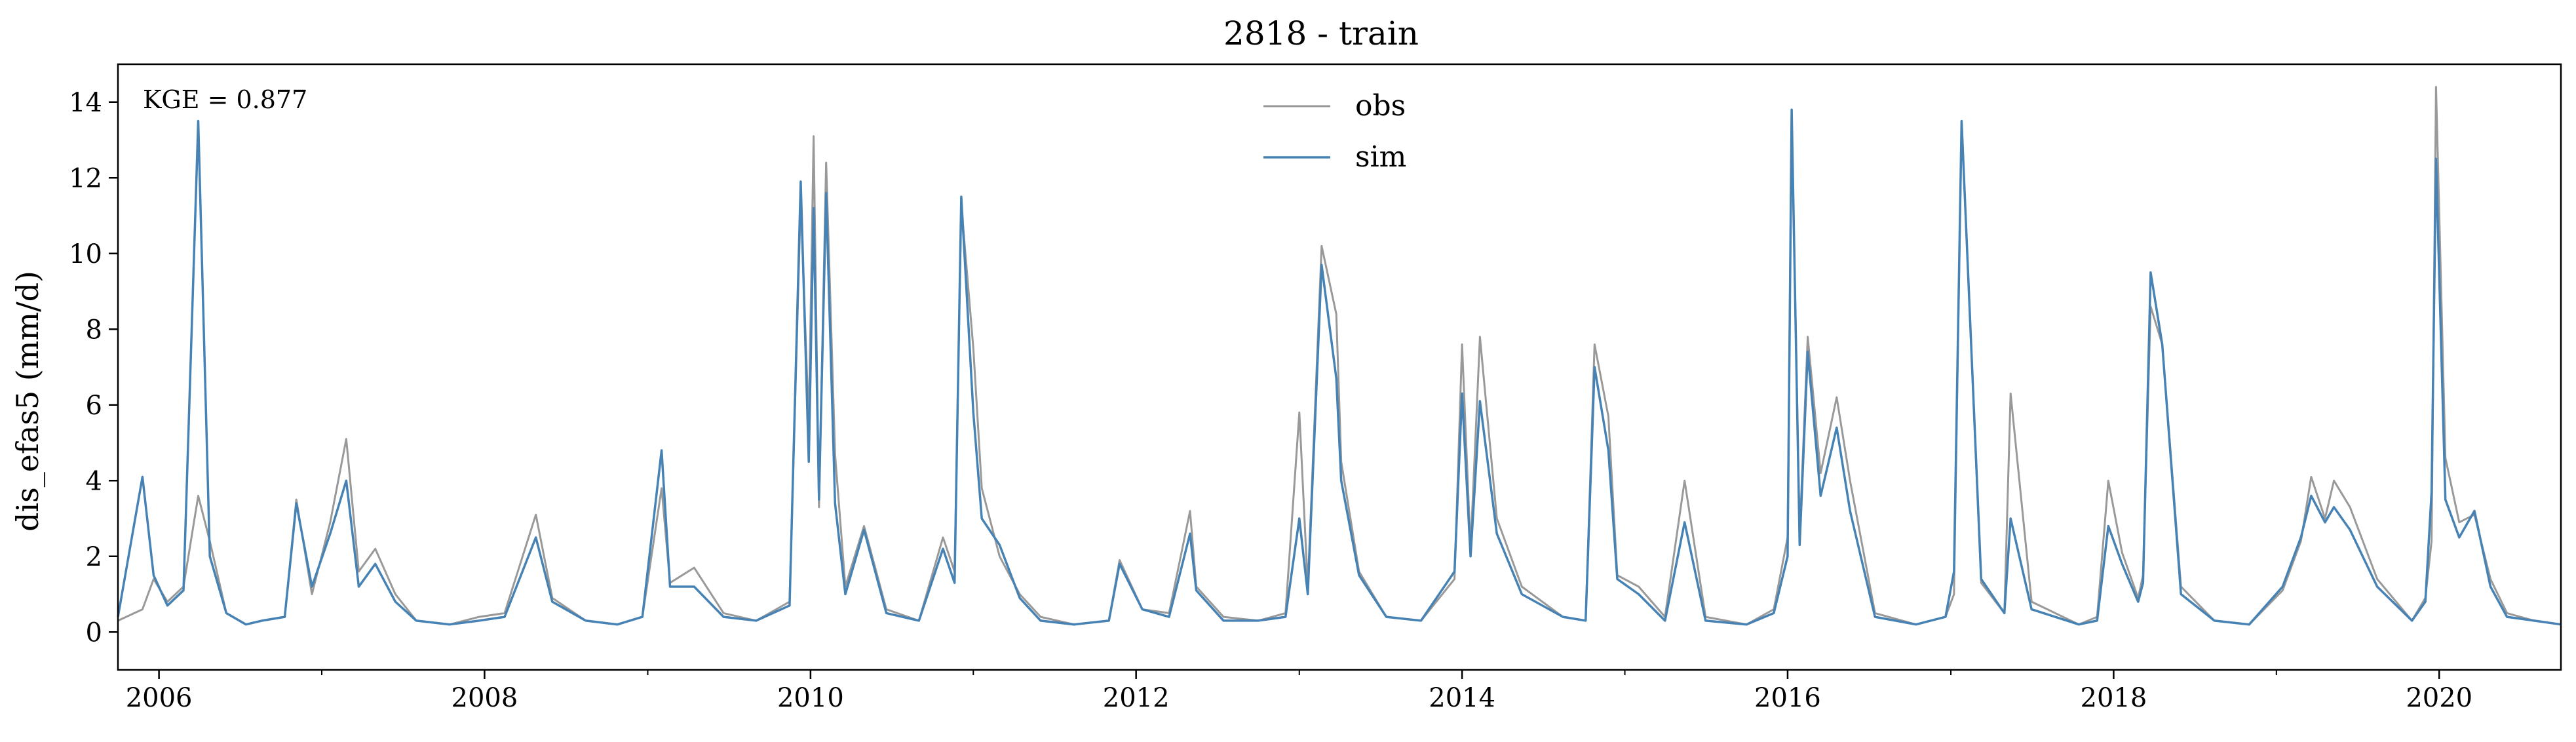 The width and height of the screenshot is (2576, 742). Describe the element at coordinates (1321, 33) in the screenshot. I see `chart-title: 2818 - train` at that location.